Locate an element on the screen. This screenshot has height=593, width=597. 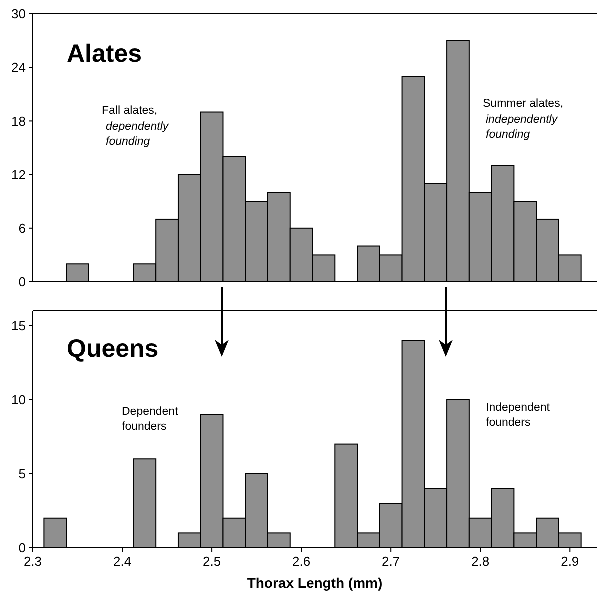
x-tick-label: 2.7 is located at coordinates (391, 561).